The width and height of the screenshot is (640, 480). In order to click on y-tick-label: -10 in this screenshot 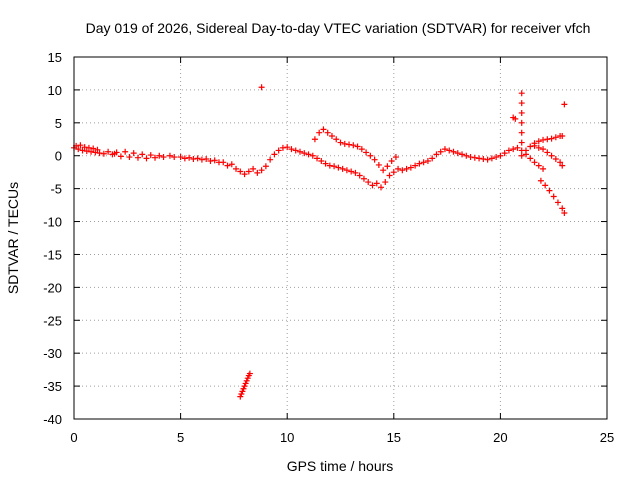, I will do `click(52, 222)`.